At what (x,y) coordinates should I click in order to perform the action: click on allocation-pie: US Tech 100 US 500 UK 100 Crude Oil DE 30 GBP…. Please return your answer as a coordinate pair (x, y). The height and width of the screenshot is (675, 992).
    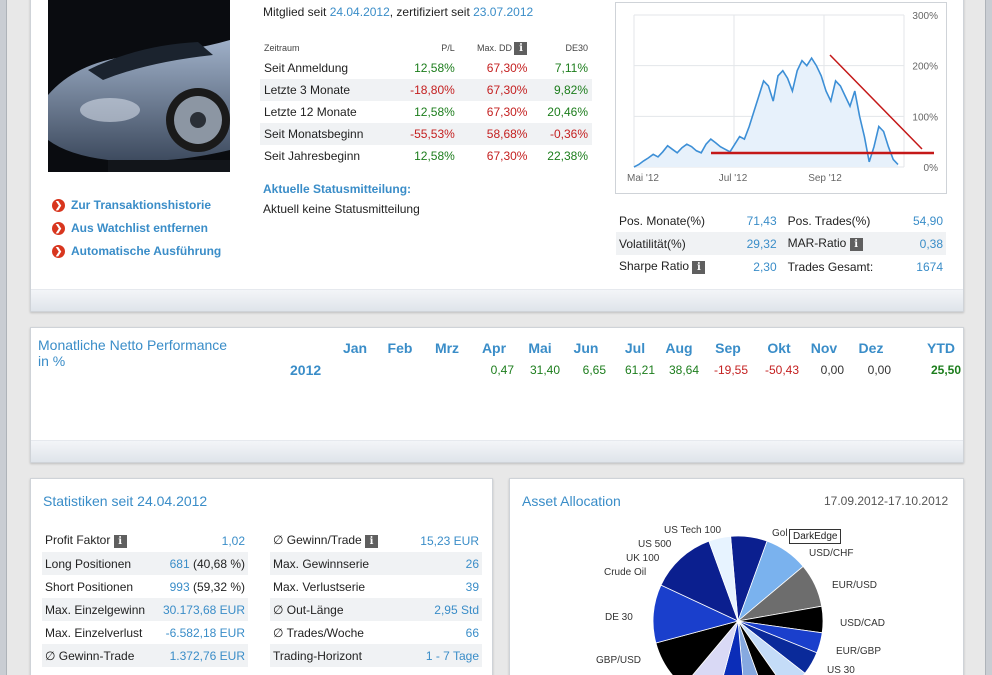
    Looking at the image, I should click on (745, 596).